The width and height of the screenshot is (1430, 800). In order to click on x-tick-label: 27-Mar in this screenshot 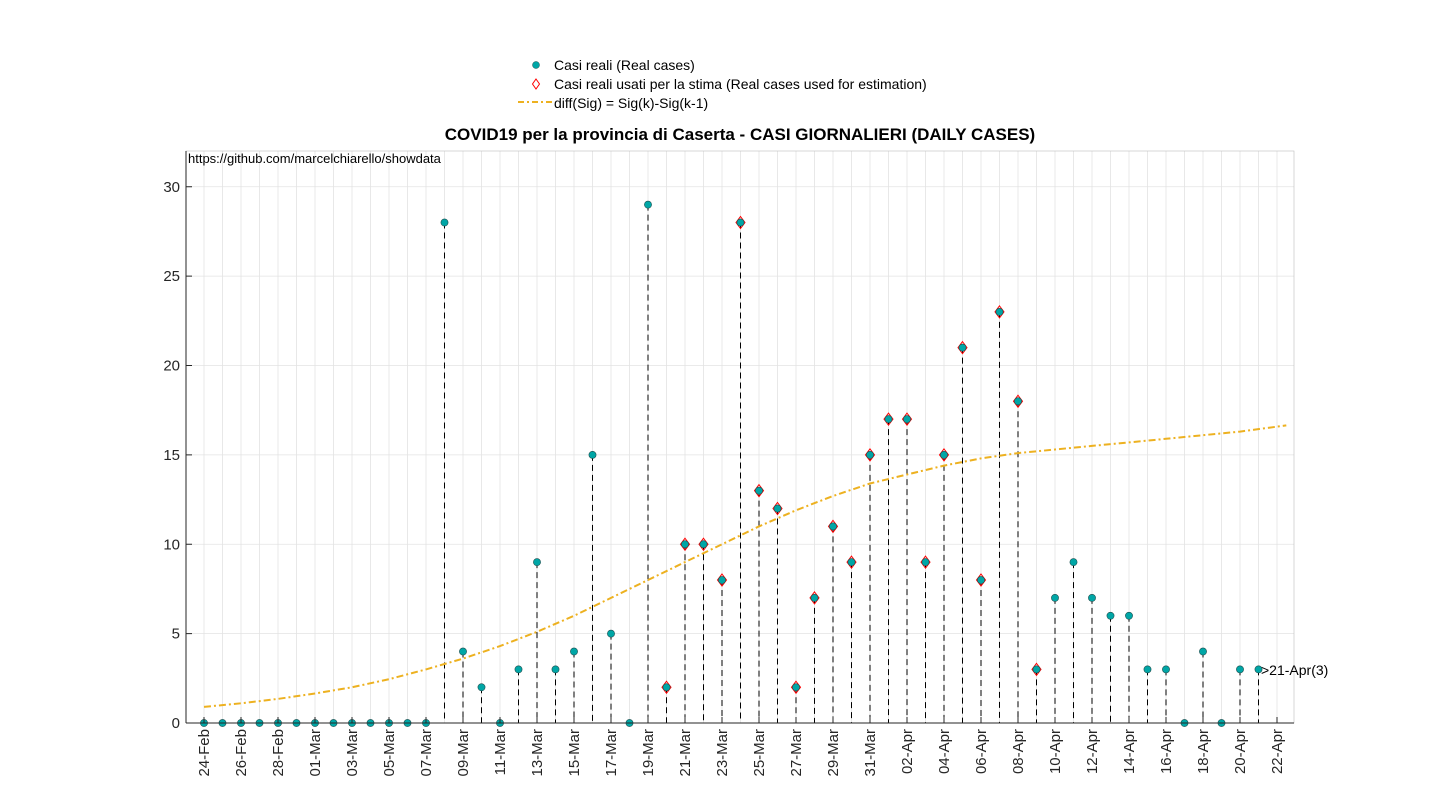, I will do `click(796, 753)`.